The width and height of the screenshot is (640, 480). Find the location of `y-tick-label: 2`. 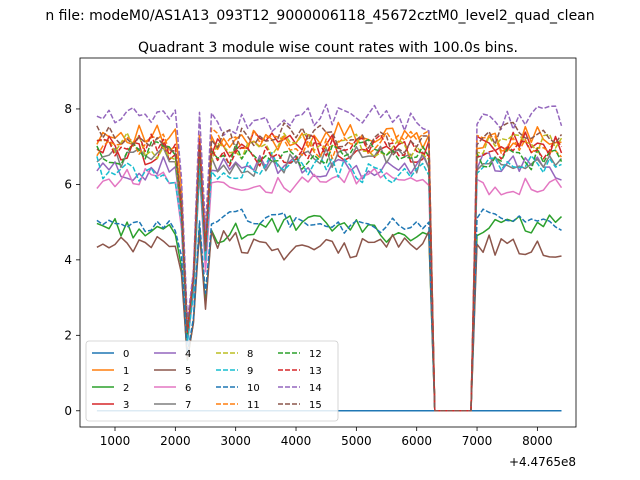

y-tick-label: 2 is located at coordinates (68, 335).